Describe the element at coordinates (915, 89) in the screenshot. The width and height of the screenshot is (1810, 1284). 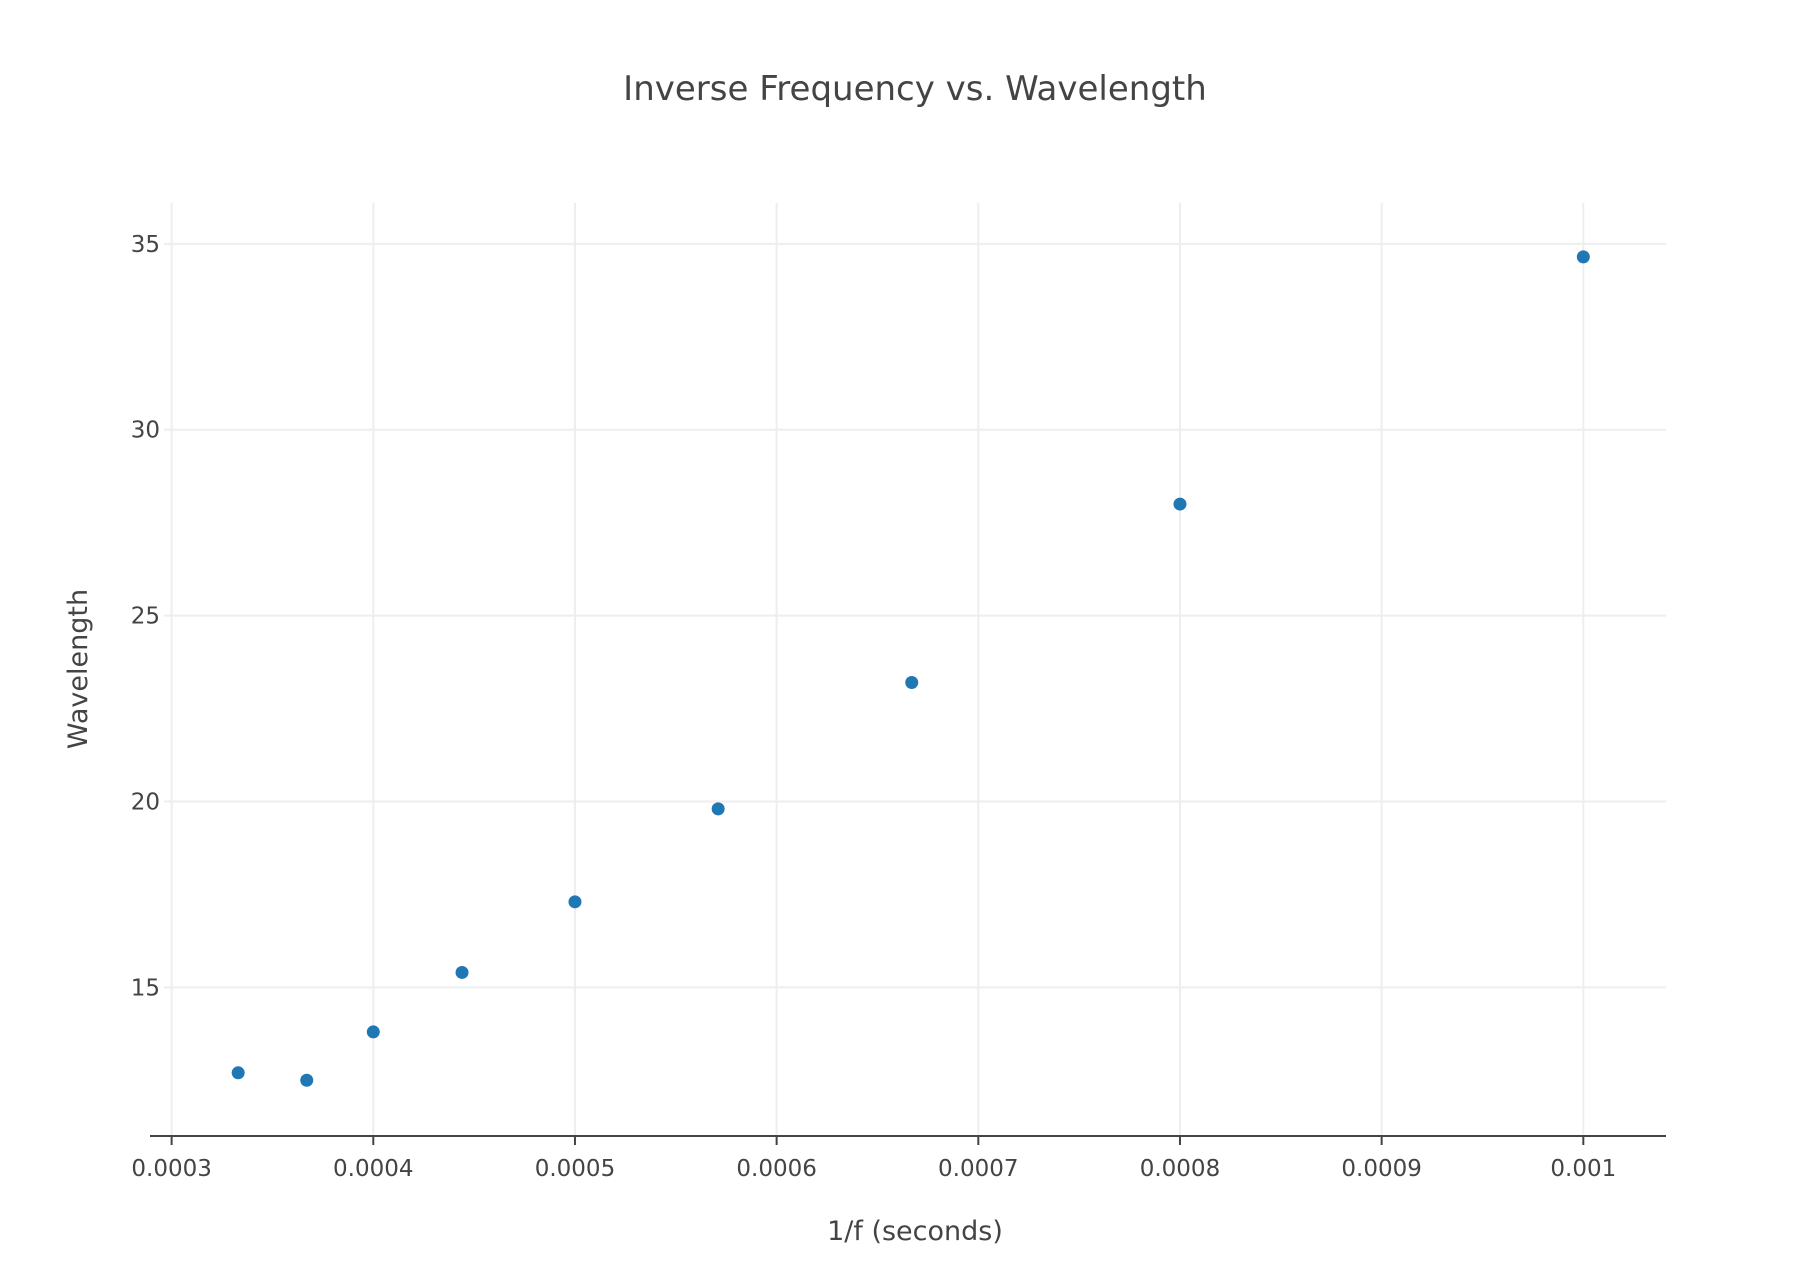
I see `chart-title: Inverse Frequency vs. Wavelength` at that location.